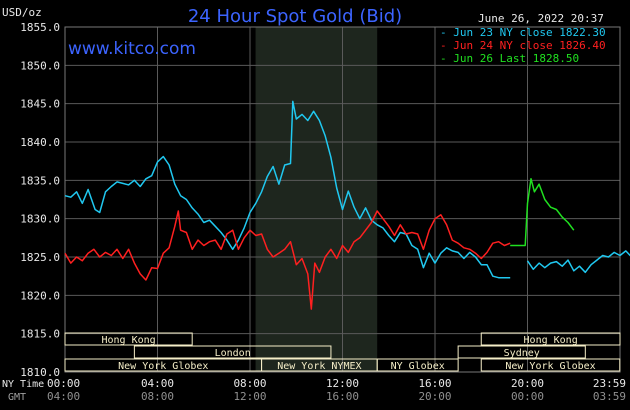 This screenshot has height=410, width=630. What do you see at coordinates (609, 383) in the screenshot?
I see `x-tick-label-ny: 23:59` at bounding box center [609, 383].